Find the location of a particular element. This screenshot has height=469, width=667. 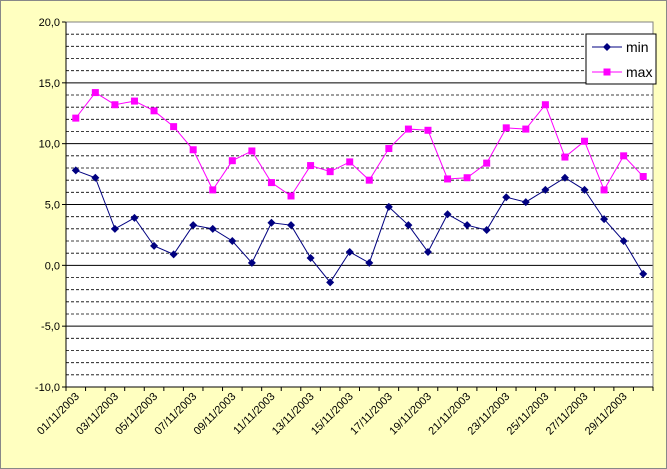

legend-label: min is located at coordinates (637, 47).